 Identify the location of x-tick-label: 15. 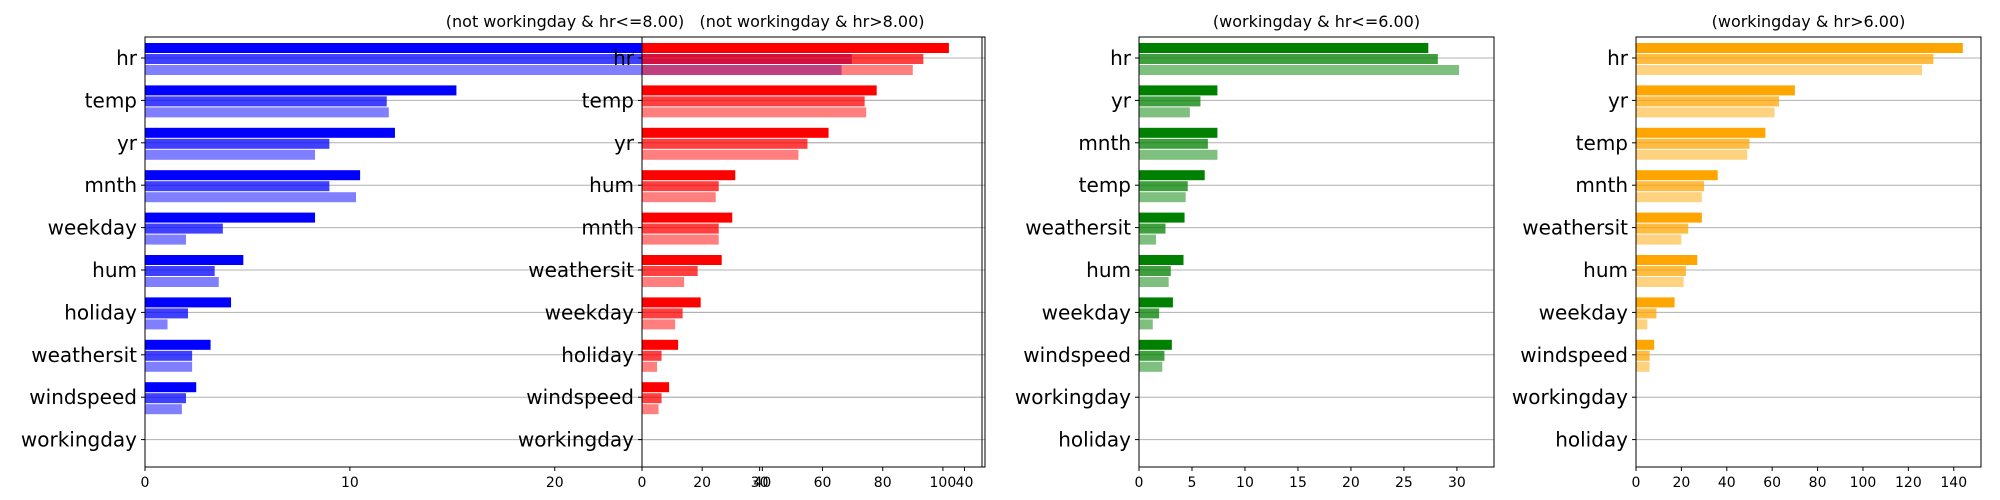
(1298, 483).